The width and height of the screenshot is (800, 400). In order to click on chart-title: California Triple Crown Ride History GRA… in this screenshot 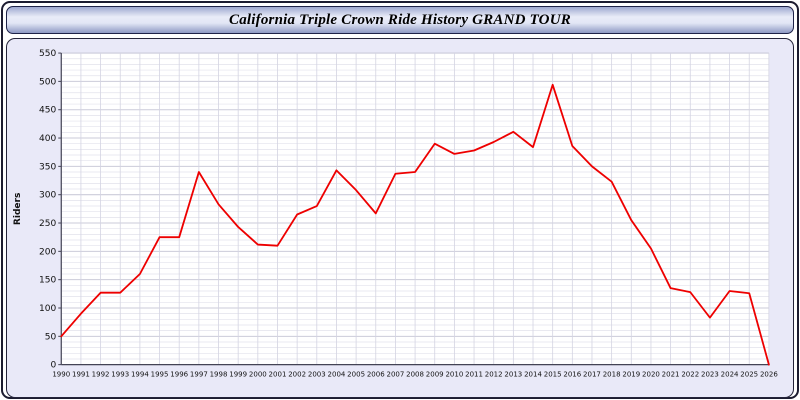, I will do `click(400, 19)`.